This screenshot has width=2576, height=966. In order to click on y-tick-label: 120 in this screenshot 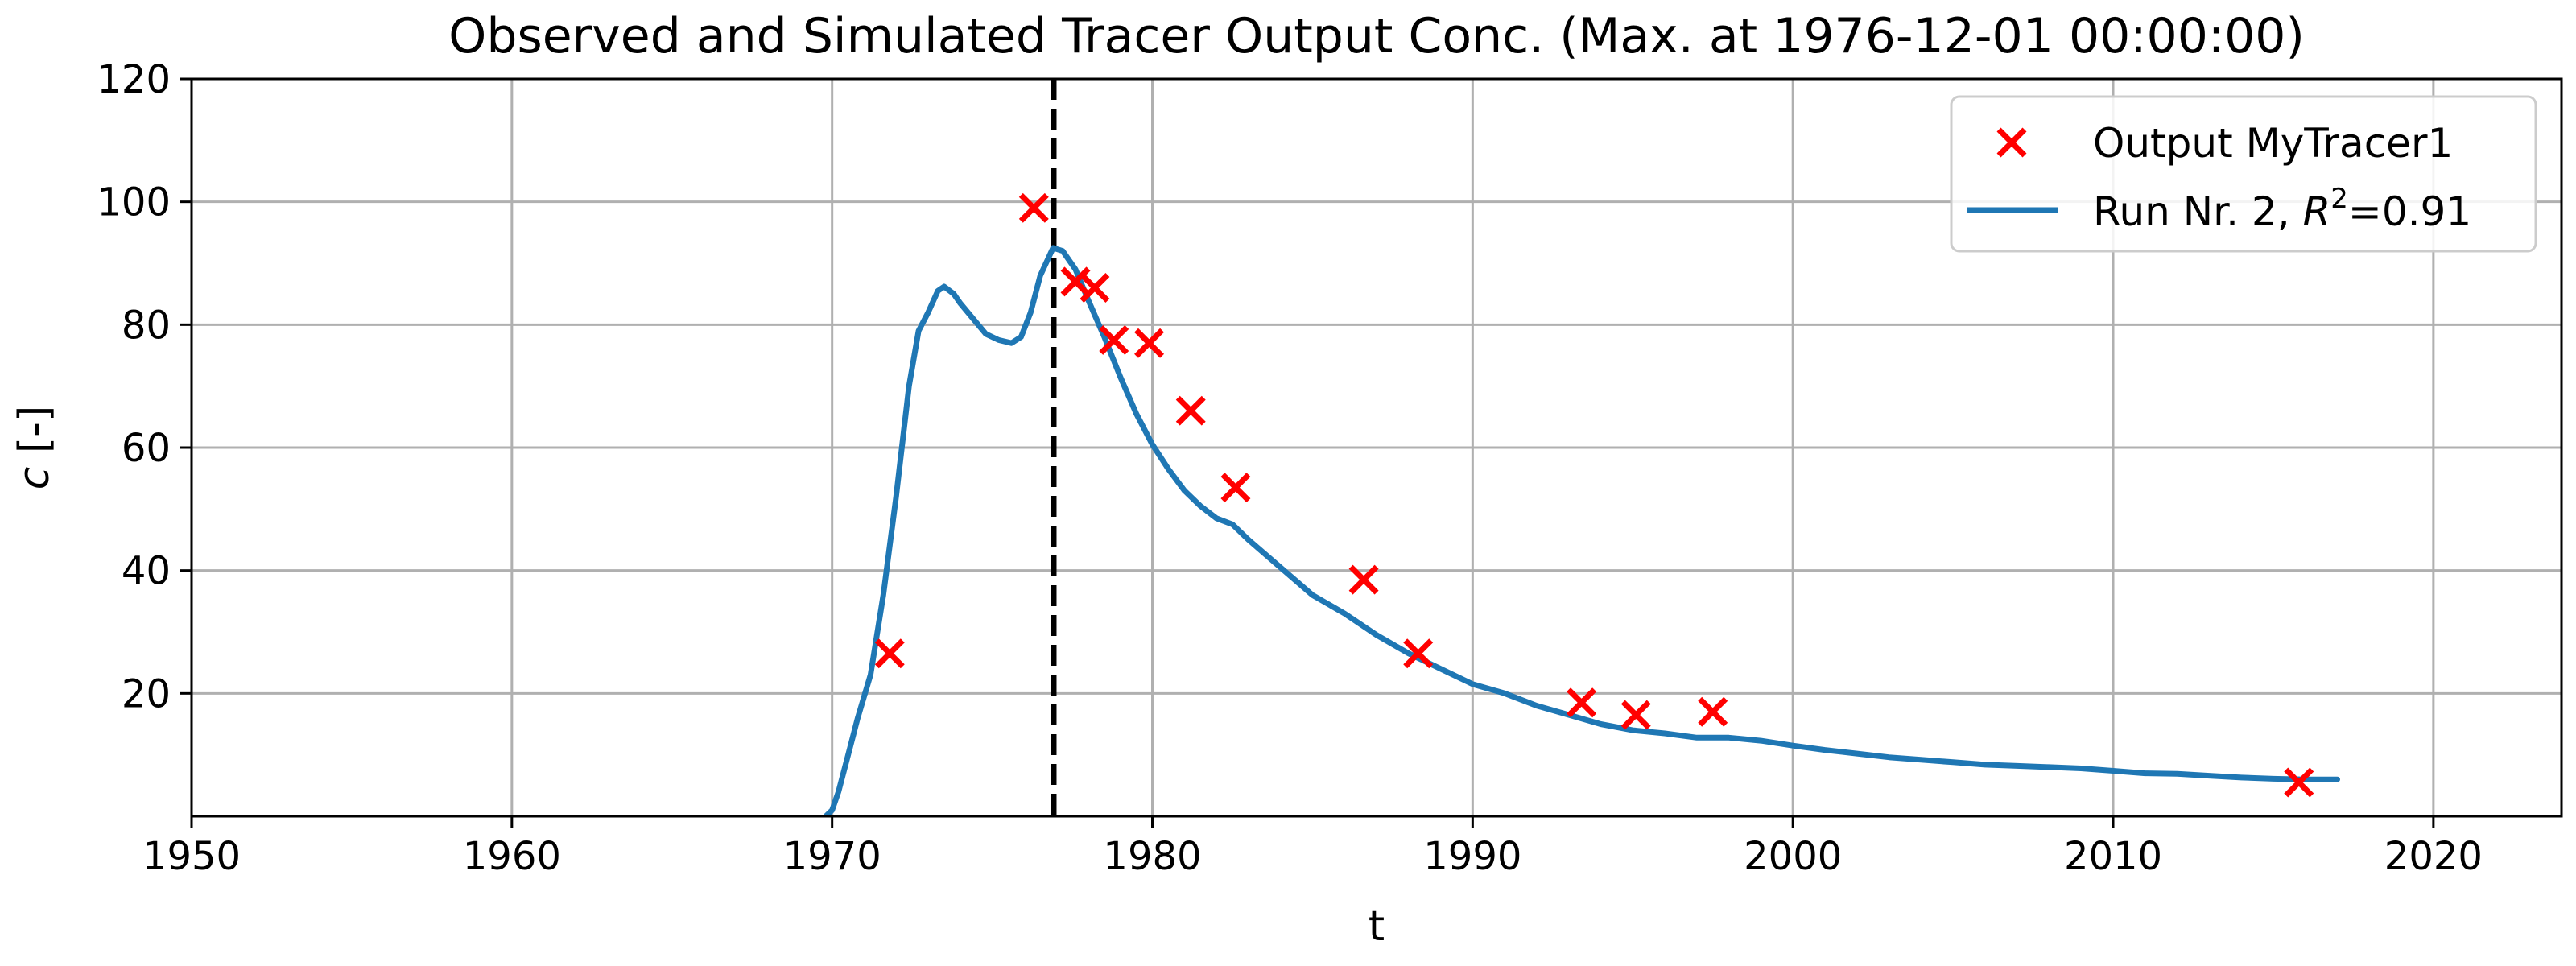, I will do `click(134, 79)`.